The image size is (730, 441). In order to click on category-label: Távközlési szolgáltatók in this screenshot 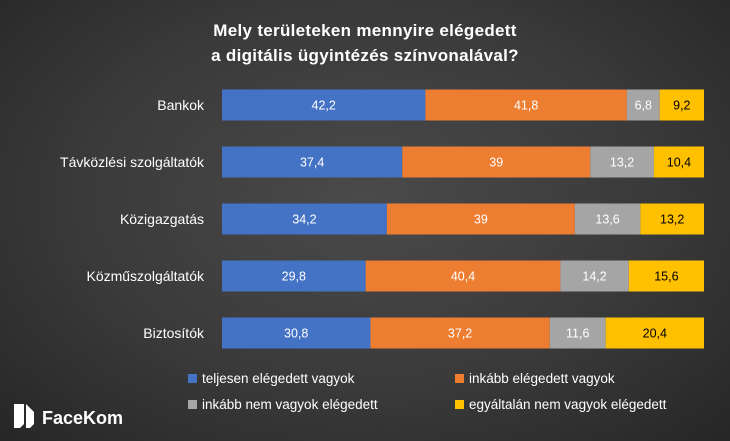, I will do `click(132, 162)`.